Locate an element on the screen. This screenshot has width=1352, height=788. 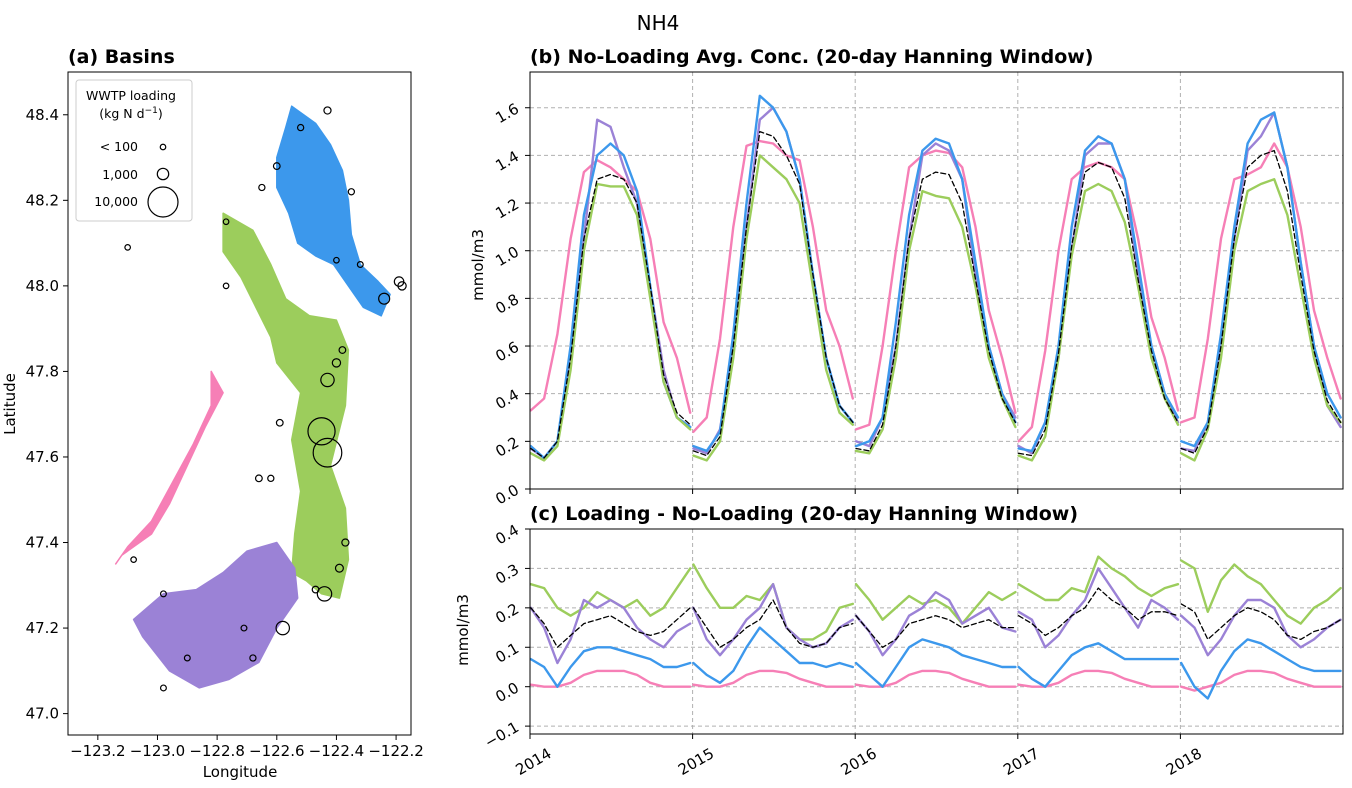
basin-whidbey is located at coordinates (333, 211).